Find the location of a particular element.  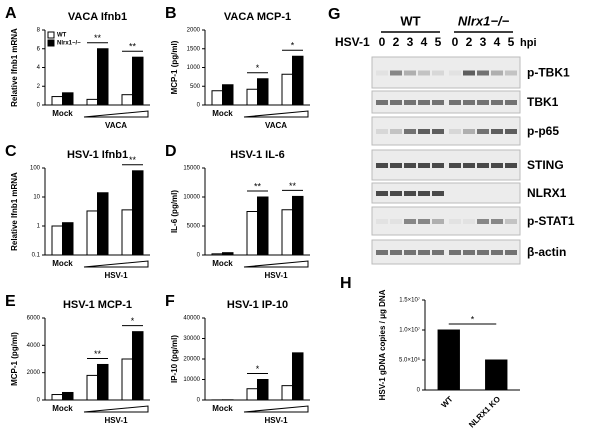

lane-label: 2 is located at coordinates (469, 42).